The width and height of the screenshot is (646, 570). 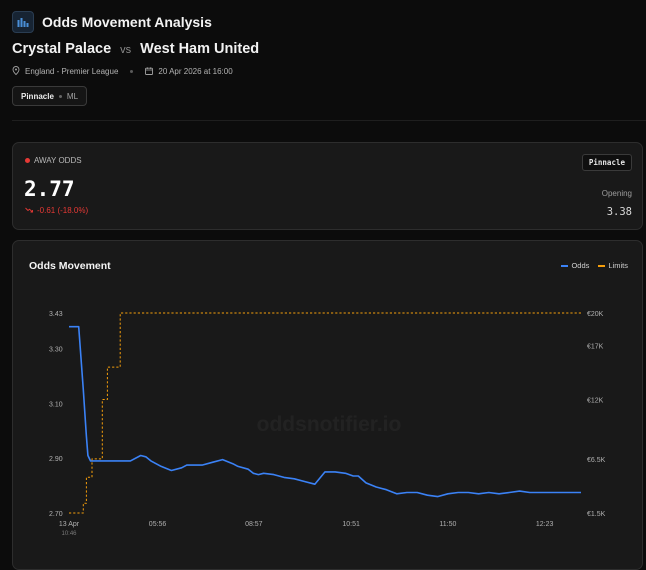 I want to click on legend-label-odds: Odds, so click(x=580, y=265).